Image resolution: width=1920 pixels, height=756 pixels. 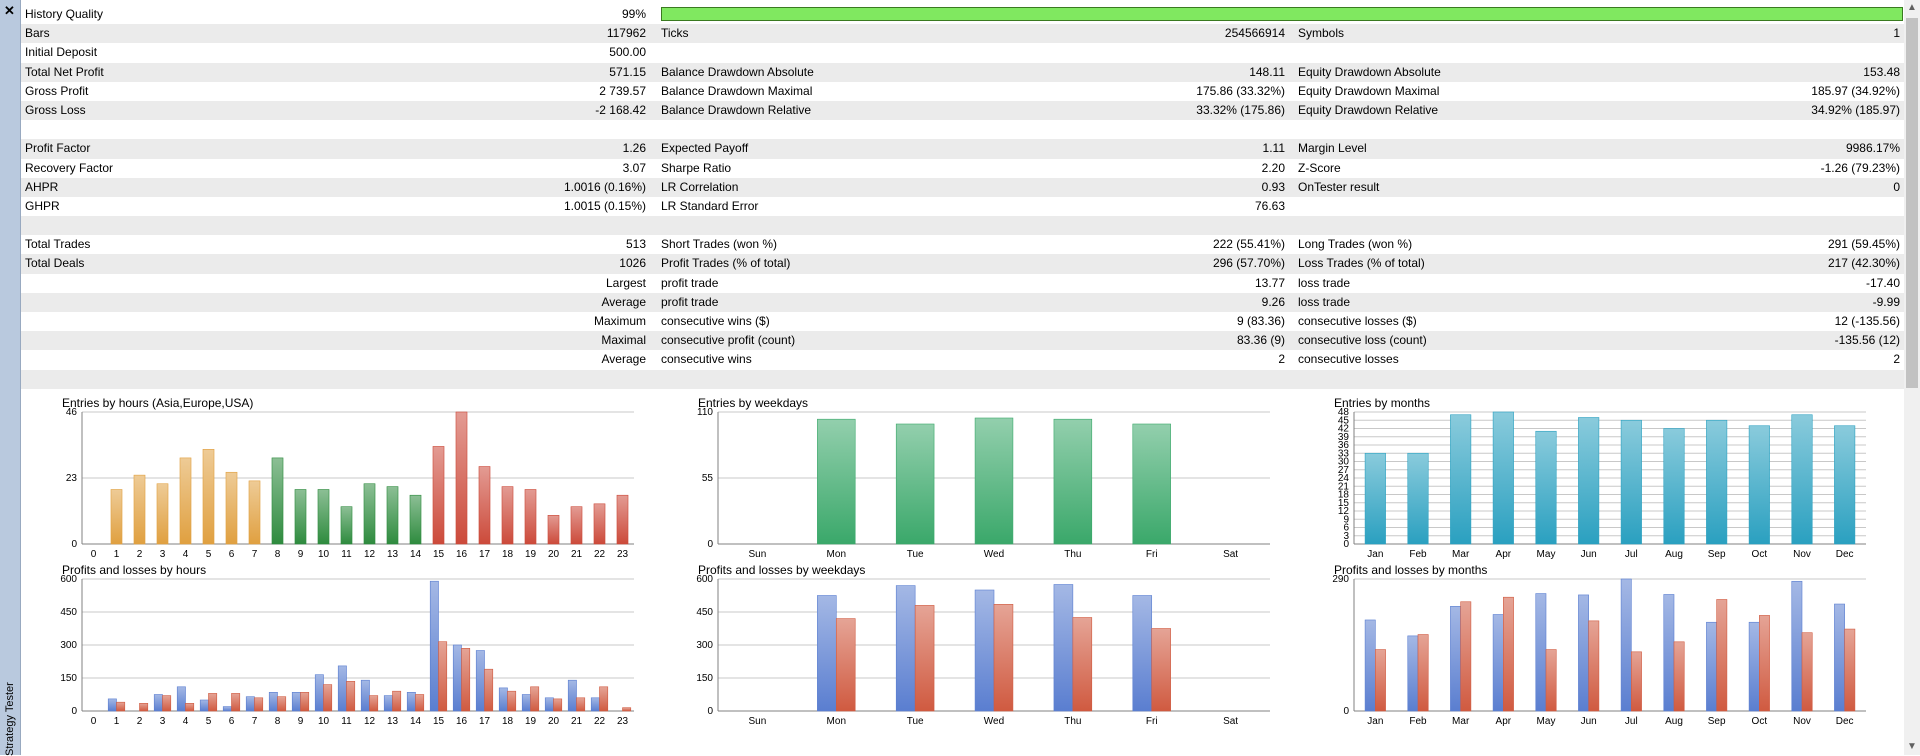 What do you see at coordinates (508, 721) in the screenshot?
I see `x-tick-label: 18` at bounding box center [508, 721].